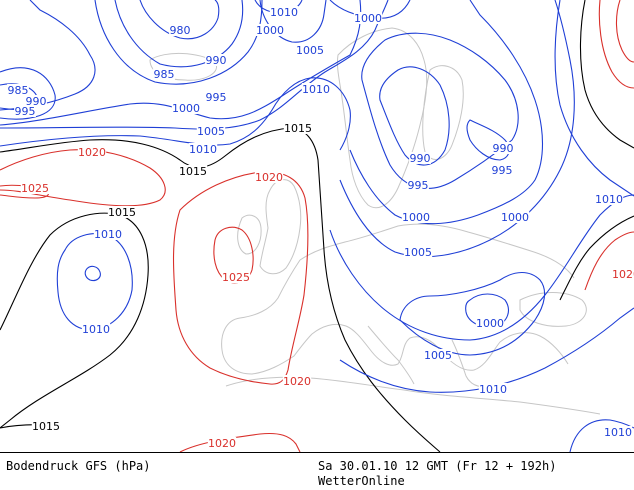 The width and height of the screenshot is (634, 490). I want to click on isobar-1005-se, so click(472, 313).